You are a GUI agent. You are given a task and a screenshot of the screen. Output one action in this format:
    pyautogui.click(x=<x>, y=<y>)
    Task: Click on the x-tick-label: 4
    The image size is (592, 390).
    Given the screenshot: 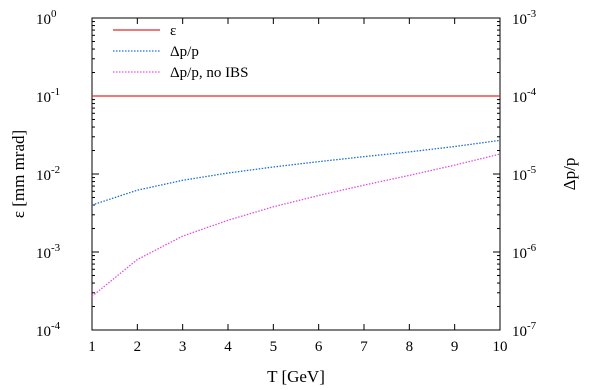 What is the action you would take?
    pyautogui.click(x=228, y=347)
    